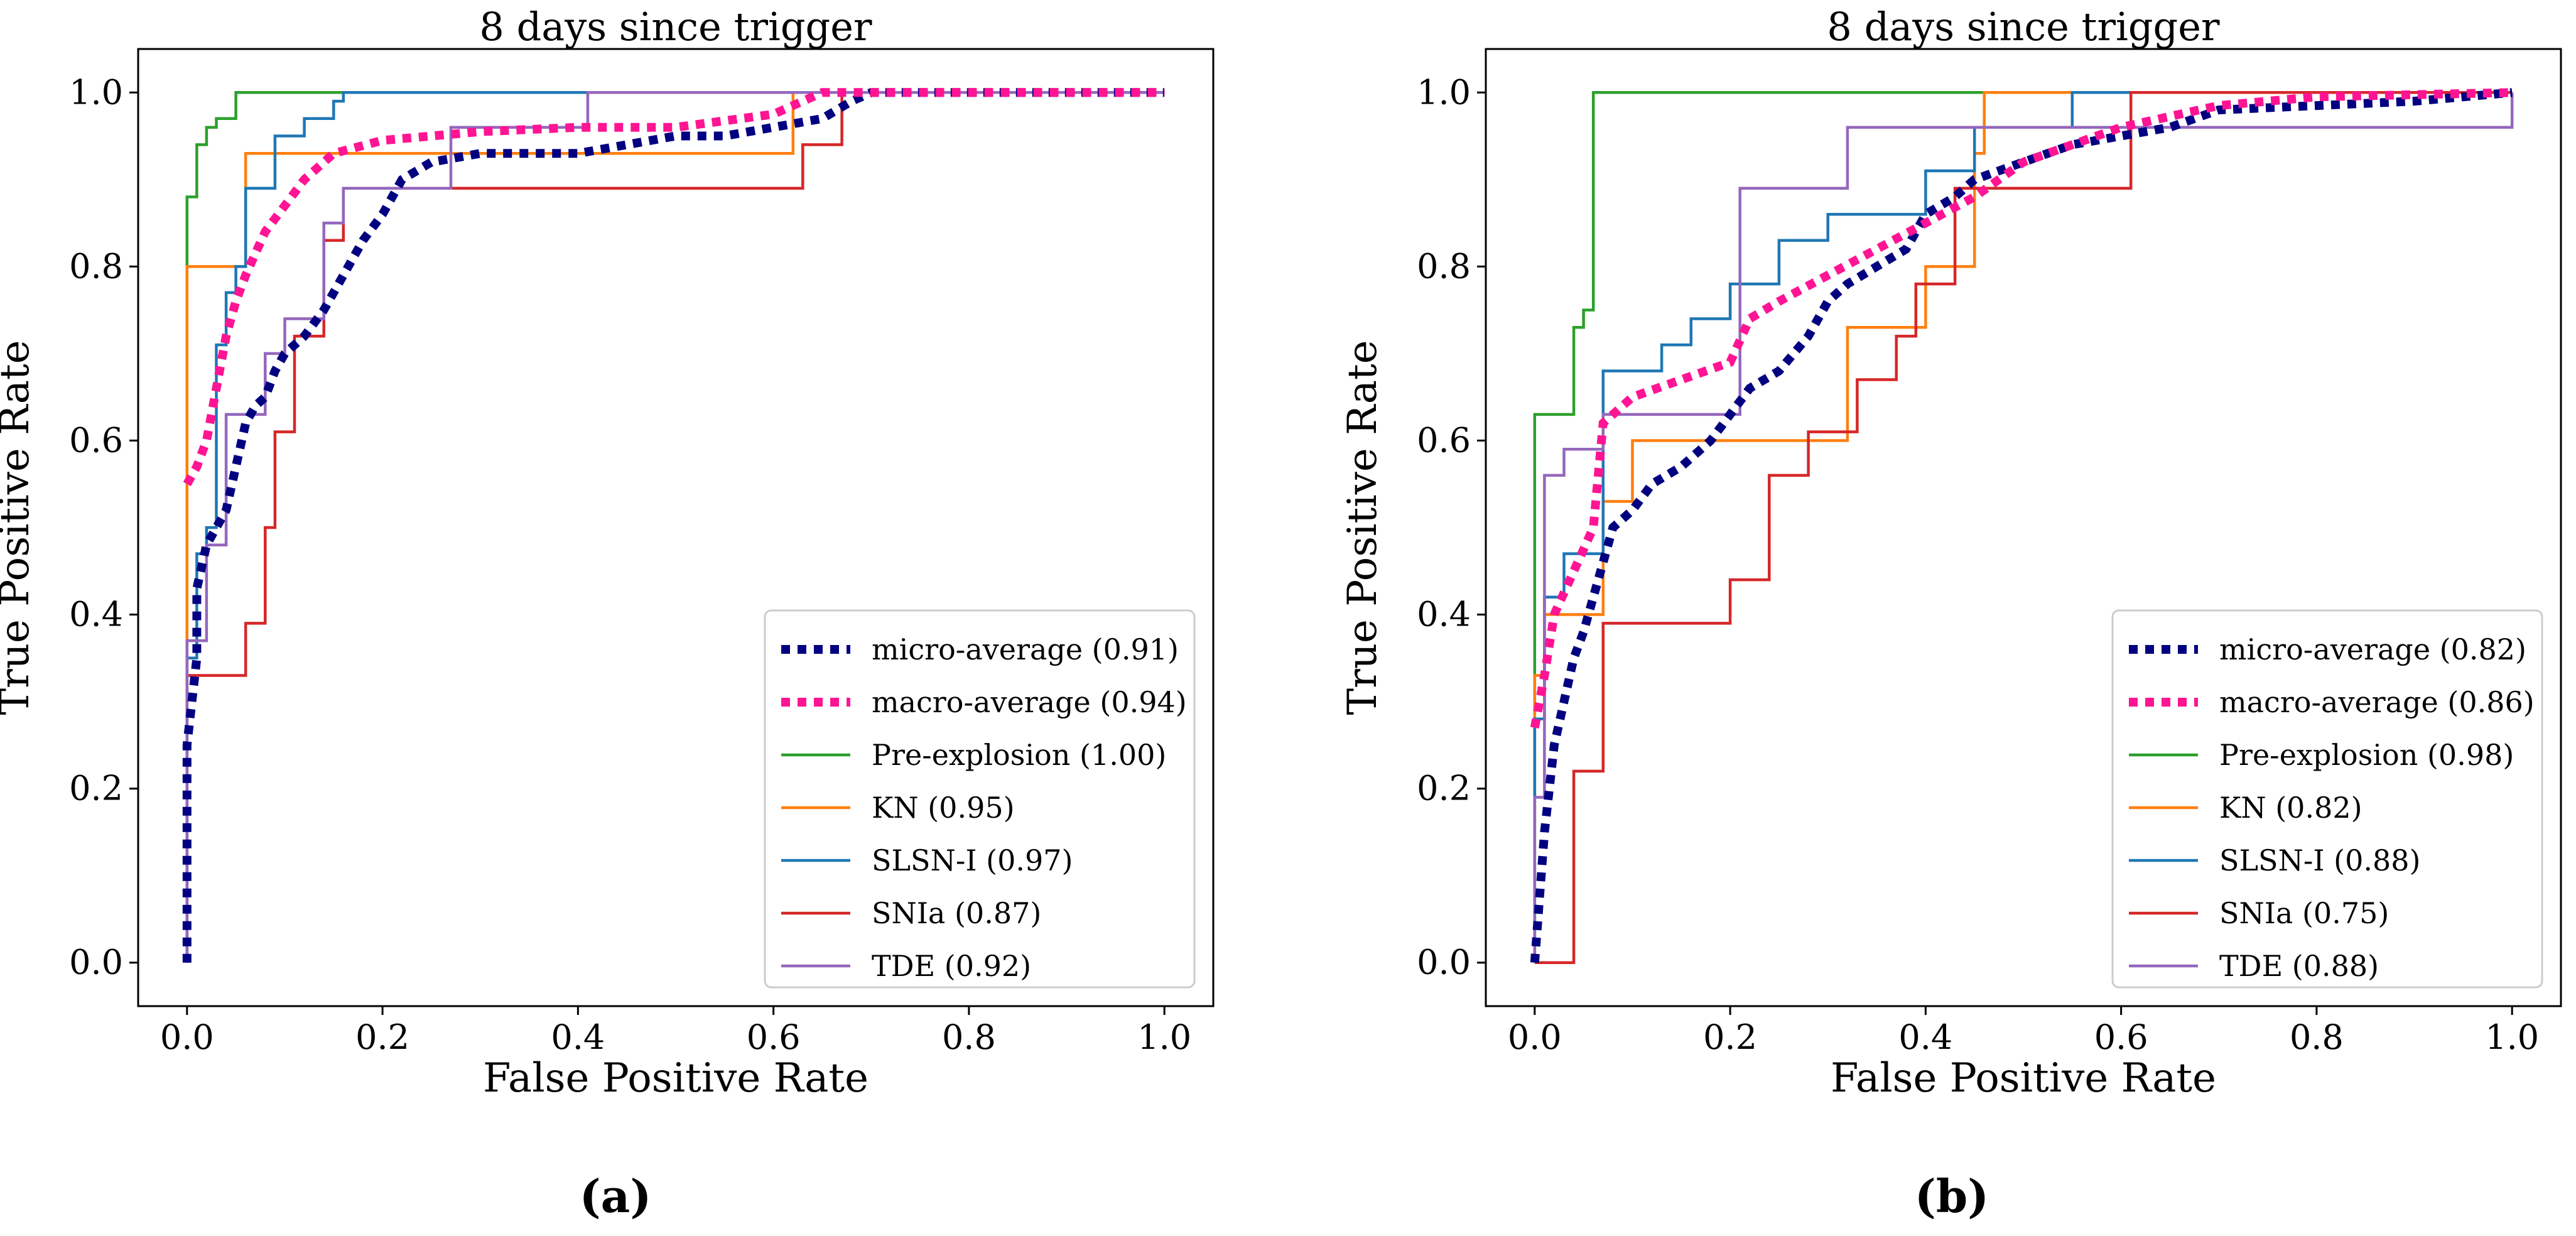  I want to click on legend-entry-label: macro-average (0.94), so click(1029, 702).